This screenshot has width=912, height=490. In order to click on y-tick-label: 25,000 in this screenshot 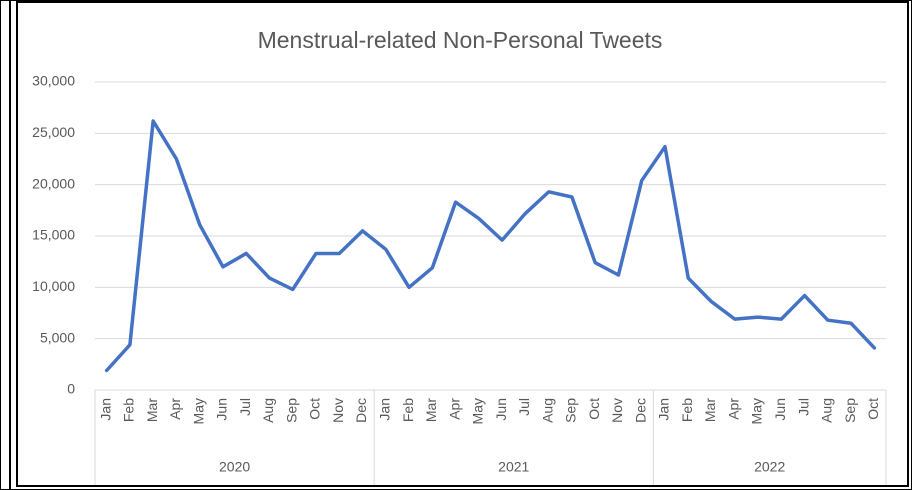, I will do `click(53, 132)`.